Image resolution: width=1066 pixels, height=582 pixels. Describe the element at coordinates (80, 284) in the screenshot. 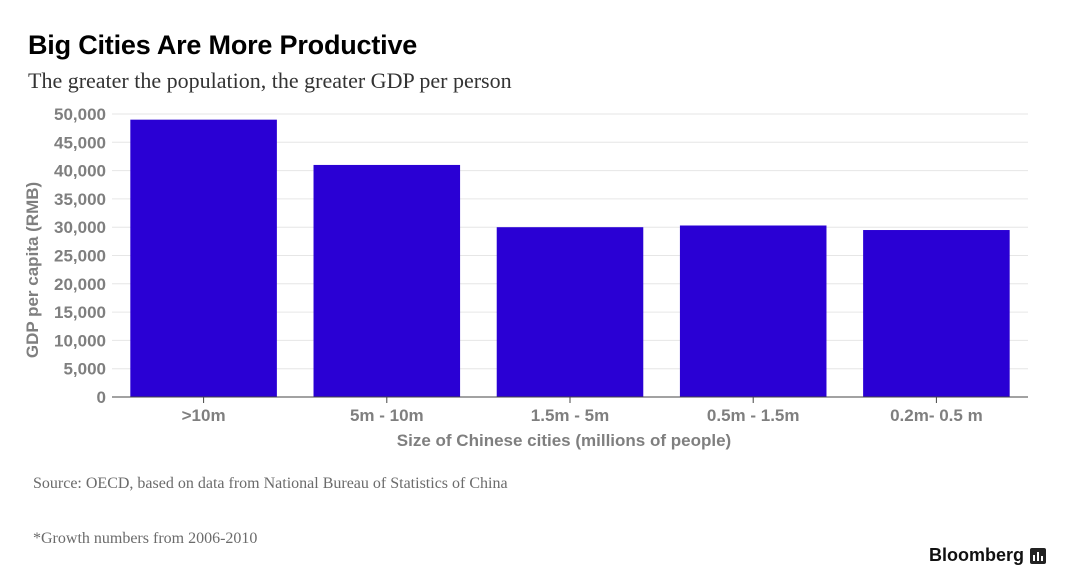

I see `y-tick-label: 20,000` at that location.